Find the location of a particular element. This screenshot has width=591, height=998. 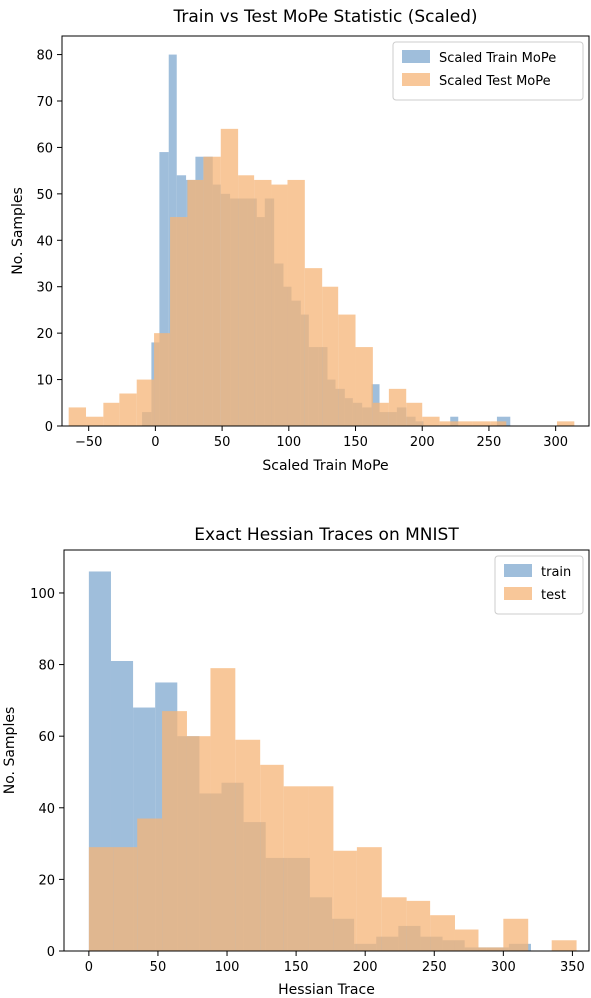

x-tick-label: 350 is located at coordinates (572, 967).